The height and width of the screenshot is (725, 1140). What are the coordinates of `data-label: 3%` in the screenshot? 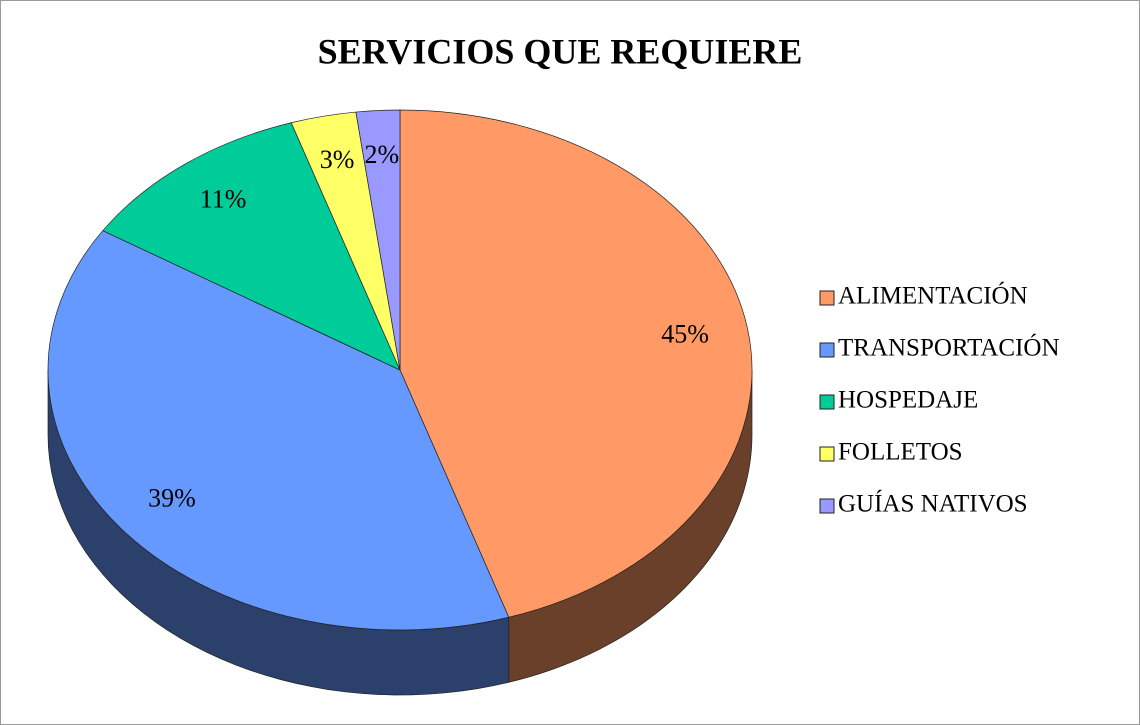 It's located at (337, 159).